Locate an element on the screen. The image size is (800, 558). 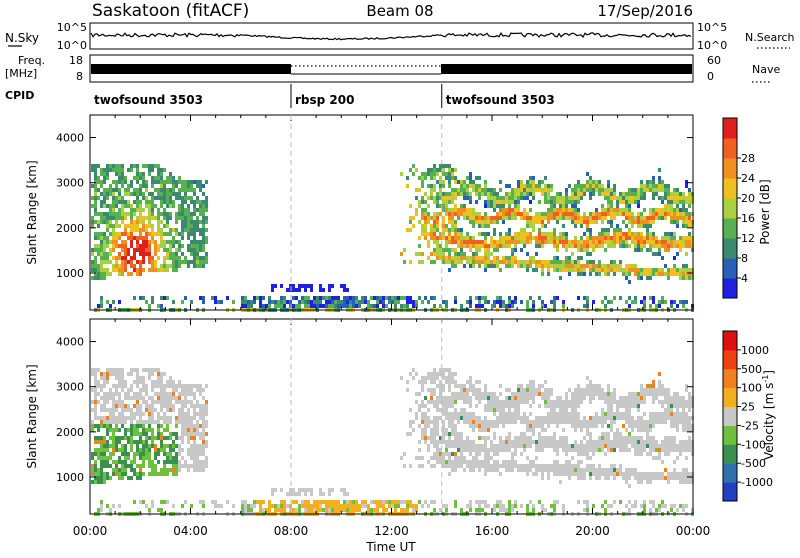
nave-tick-high: 60 is located at coordinates (714, 60).